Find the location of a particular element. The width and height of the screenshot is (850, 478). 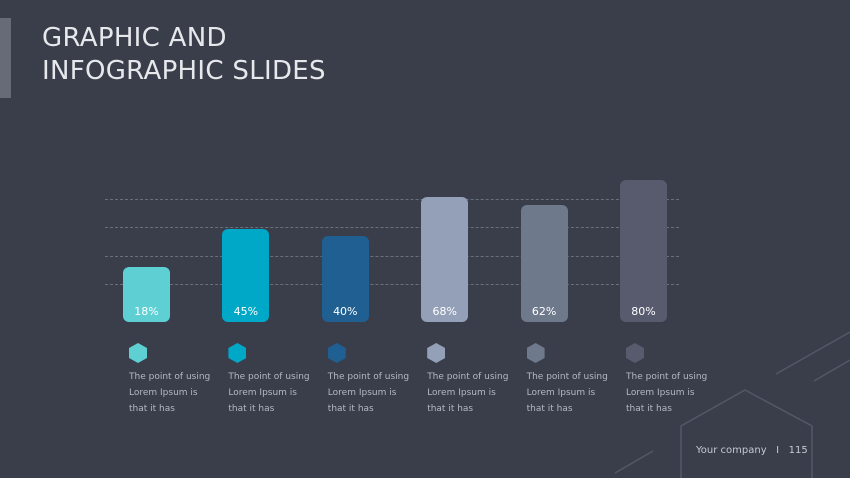

bar-label: 40% is located at coordinates (345, 311).